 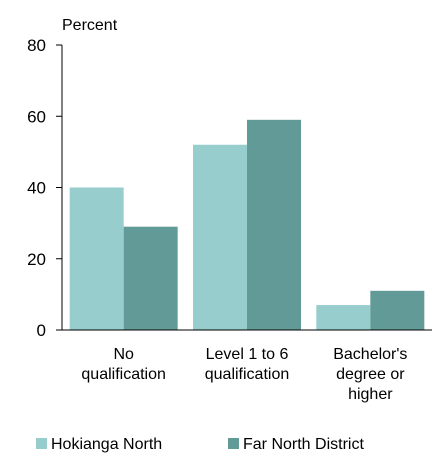 What do you see at coordinates (370, 394) in the screenshot?
I see `x-category-label: higher` at bounding box center [370, 394].